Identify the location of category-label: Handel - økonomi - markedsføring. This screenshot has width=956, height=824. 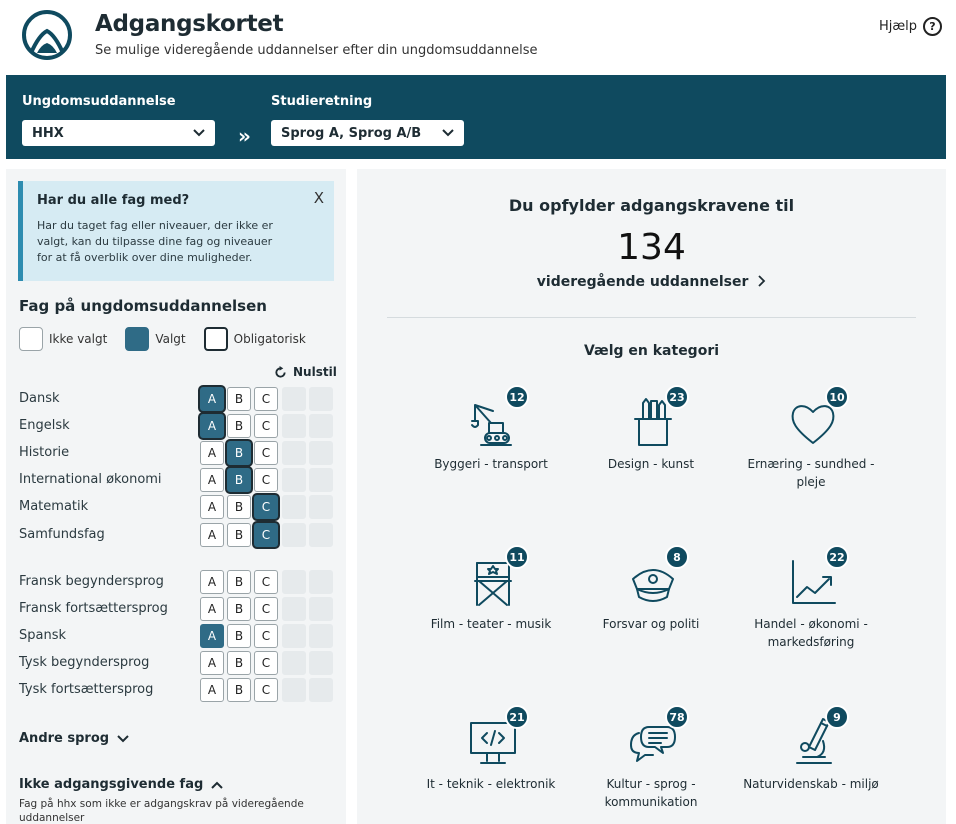
(811, 633).